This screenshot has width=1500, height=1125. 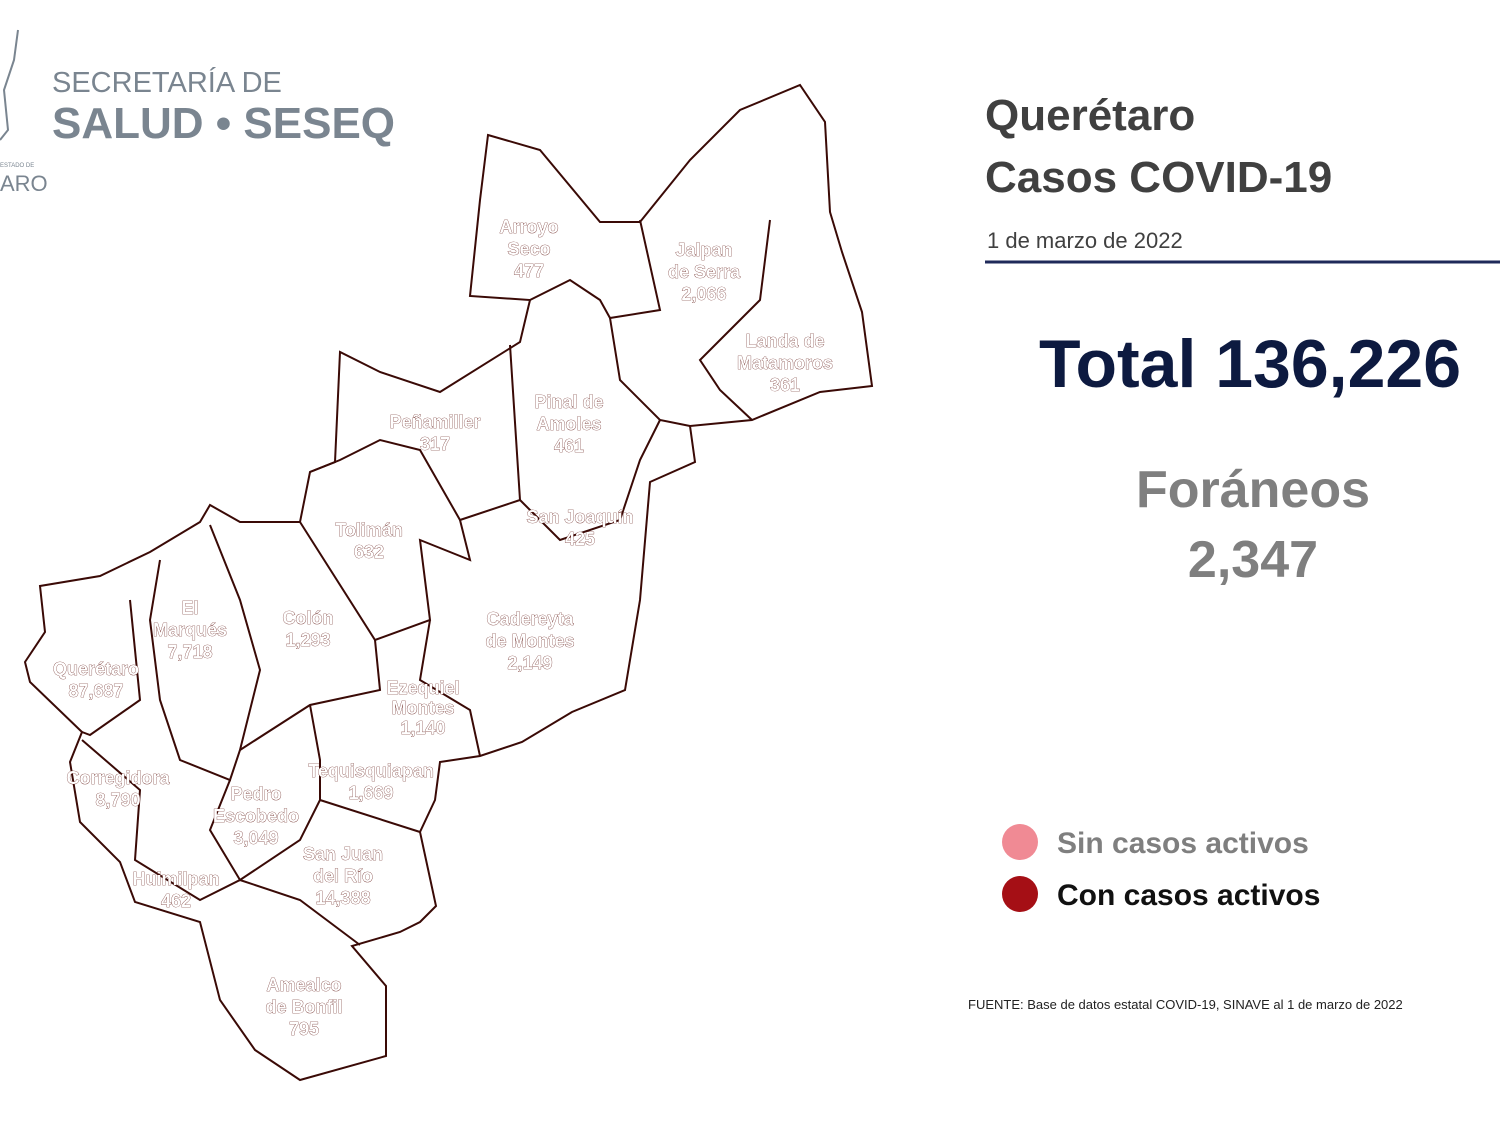 I want to click on legend: Sin casos activos Con casos activos, so click(x=1161, y=868).